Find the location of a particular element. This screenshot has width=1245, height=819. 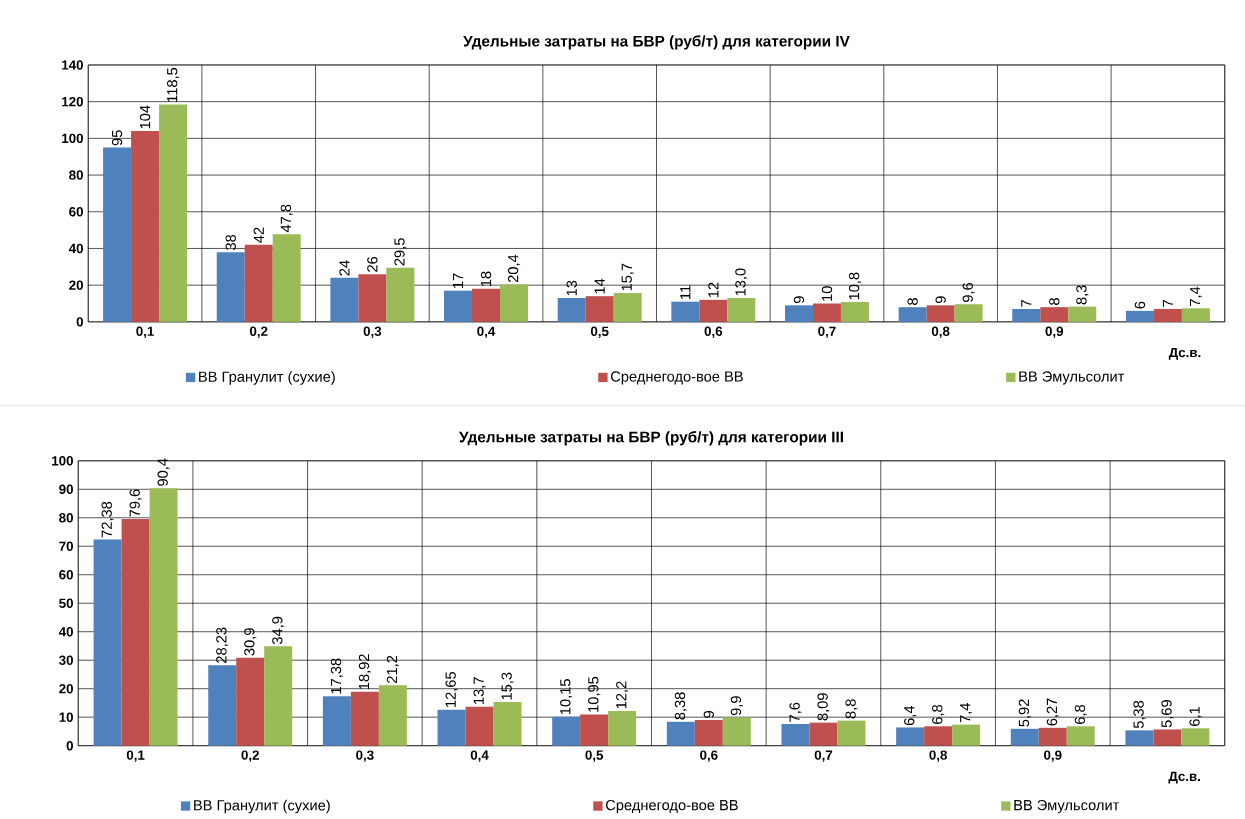

x-tick-label: 0,4 is located at coordinates (479, 756).